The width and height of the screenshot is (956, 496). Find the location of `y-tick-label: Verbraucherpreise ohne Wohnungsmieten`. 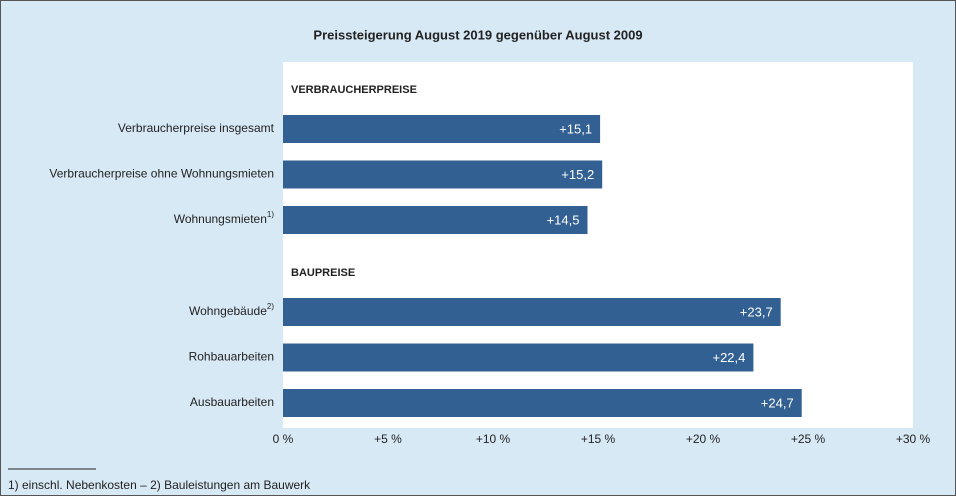

y-tick-label: Verbraucherpreise ohne Wohnungsmieten is located at coordinates (161, 174).